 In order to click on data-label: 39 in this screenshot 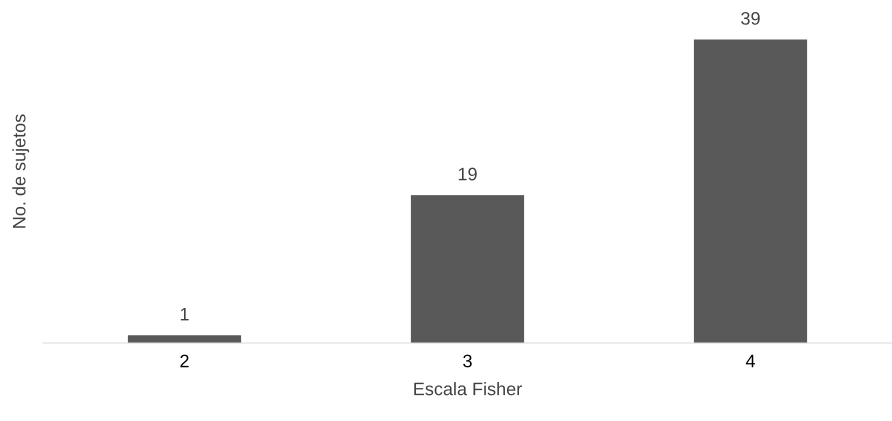, I will do `click(750, 18)`.